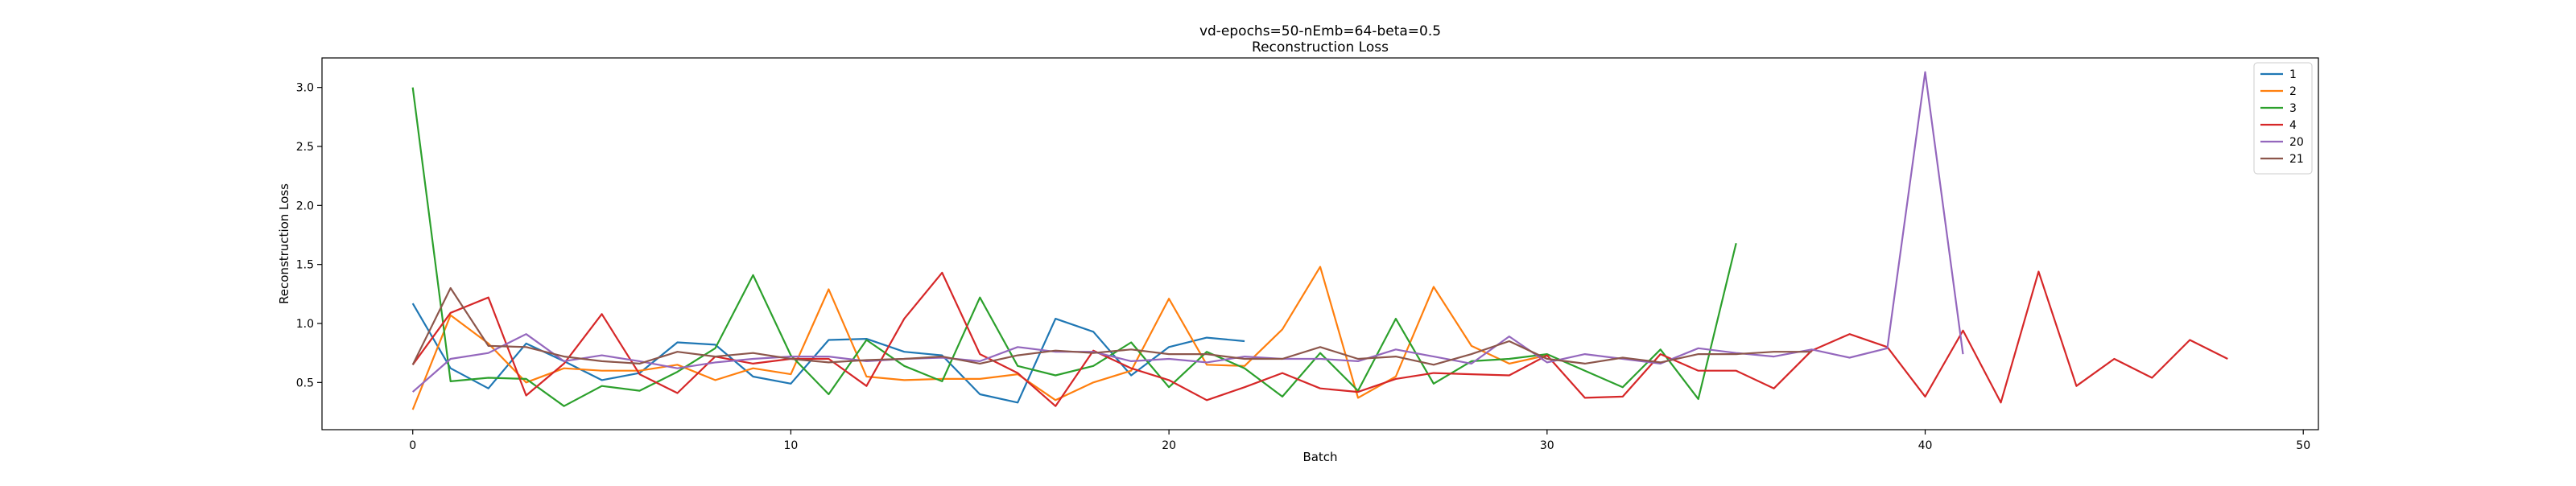  Describe the element at coordinates (305, 206) in the screenshot. I see `y-tick-label: 2.0` at that location.